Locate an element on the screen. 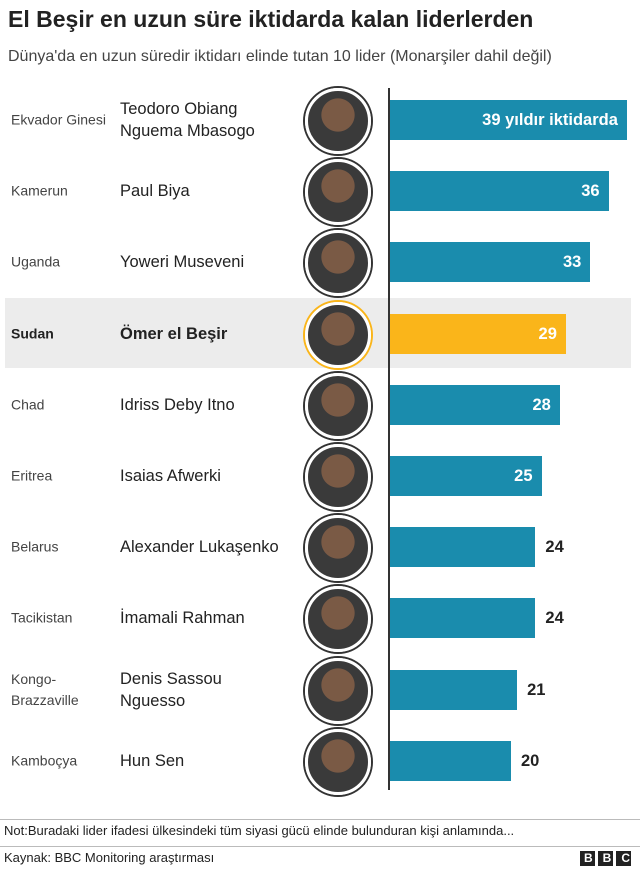 Image resolution: width=640 pixels, height=869 pixels. country-label: Ekvador Ginesi is located at coordinates (58, 119).